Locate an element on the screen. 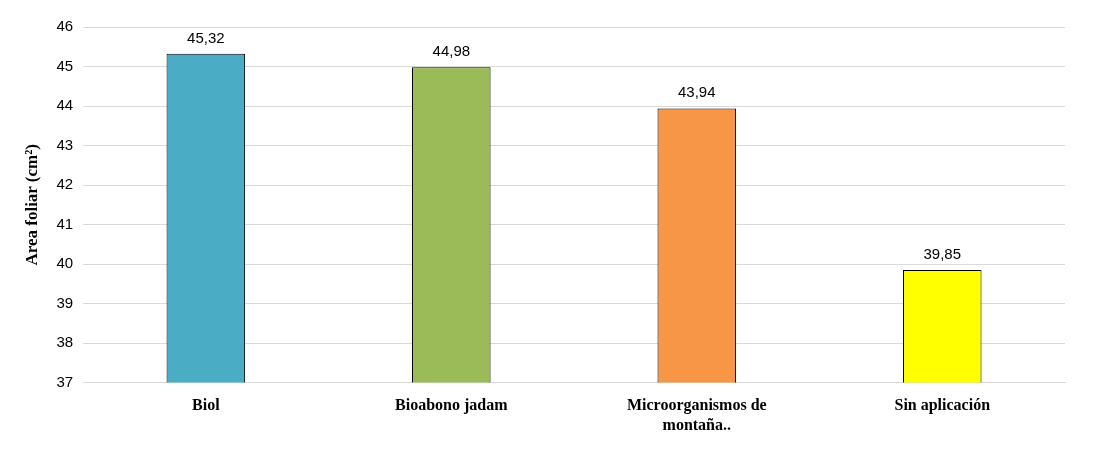  y-tick-label: 42 is located at coordinates (65, 184).